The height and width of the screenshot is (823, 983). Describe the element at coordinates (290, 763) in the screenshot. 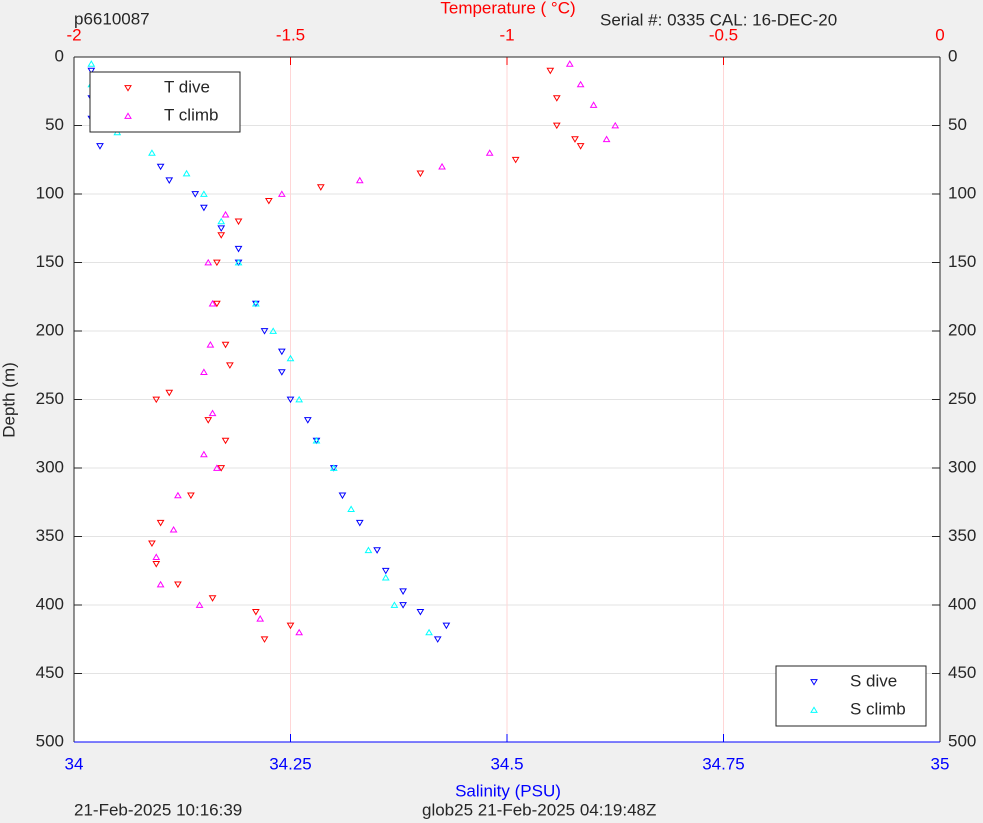

I see `x-tick-label: 34.25` at that location.